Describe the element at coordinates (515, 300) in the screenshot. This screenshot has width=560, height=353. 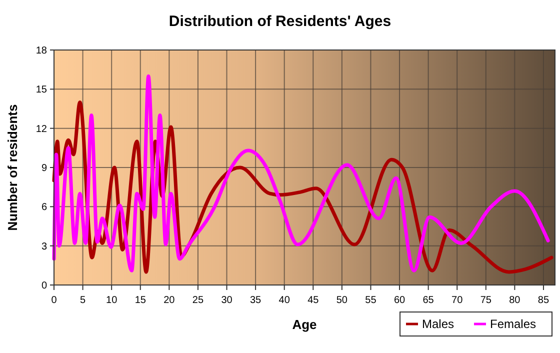
I see `x-tick-label: 80` at that location.